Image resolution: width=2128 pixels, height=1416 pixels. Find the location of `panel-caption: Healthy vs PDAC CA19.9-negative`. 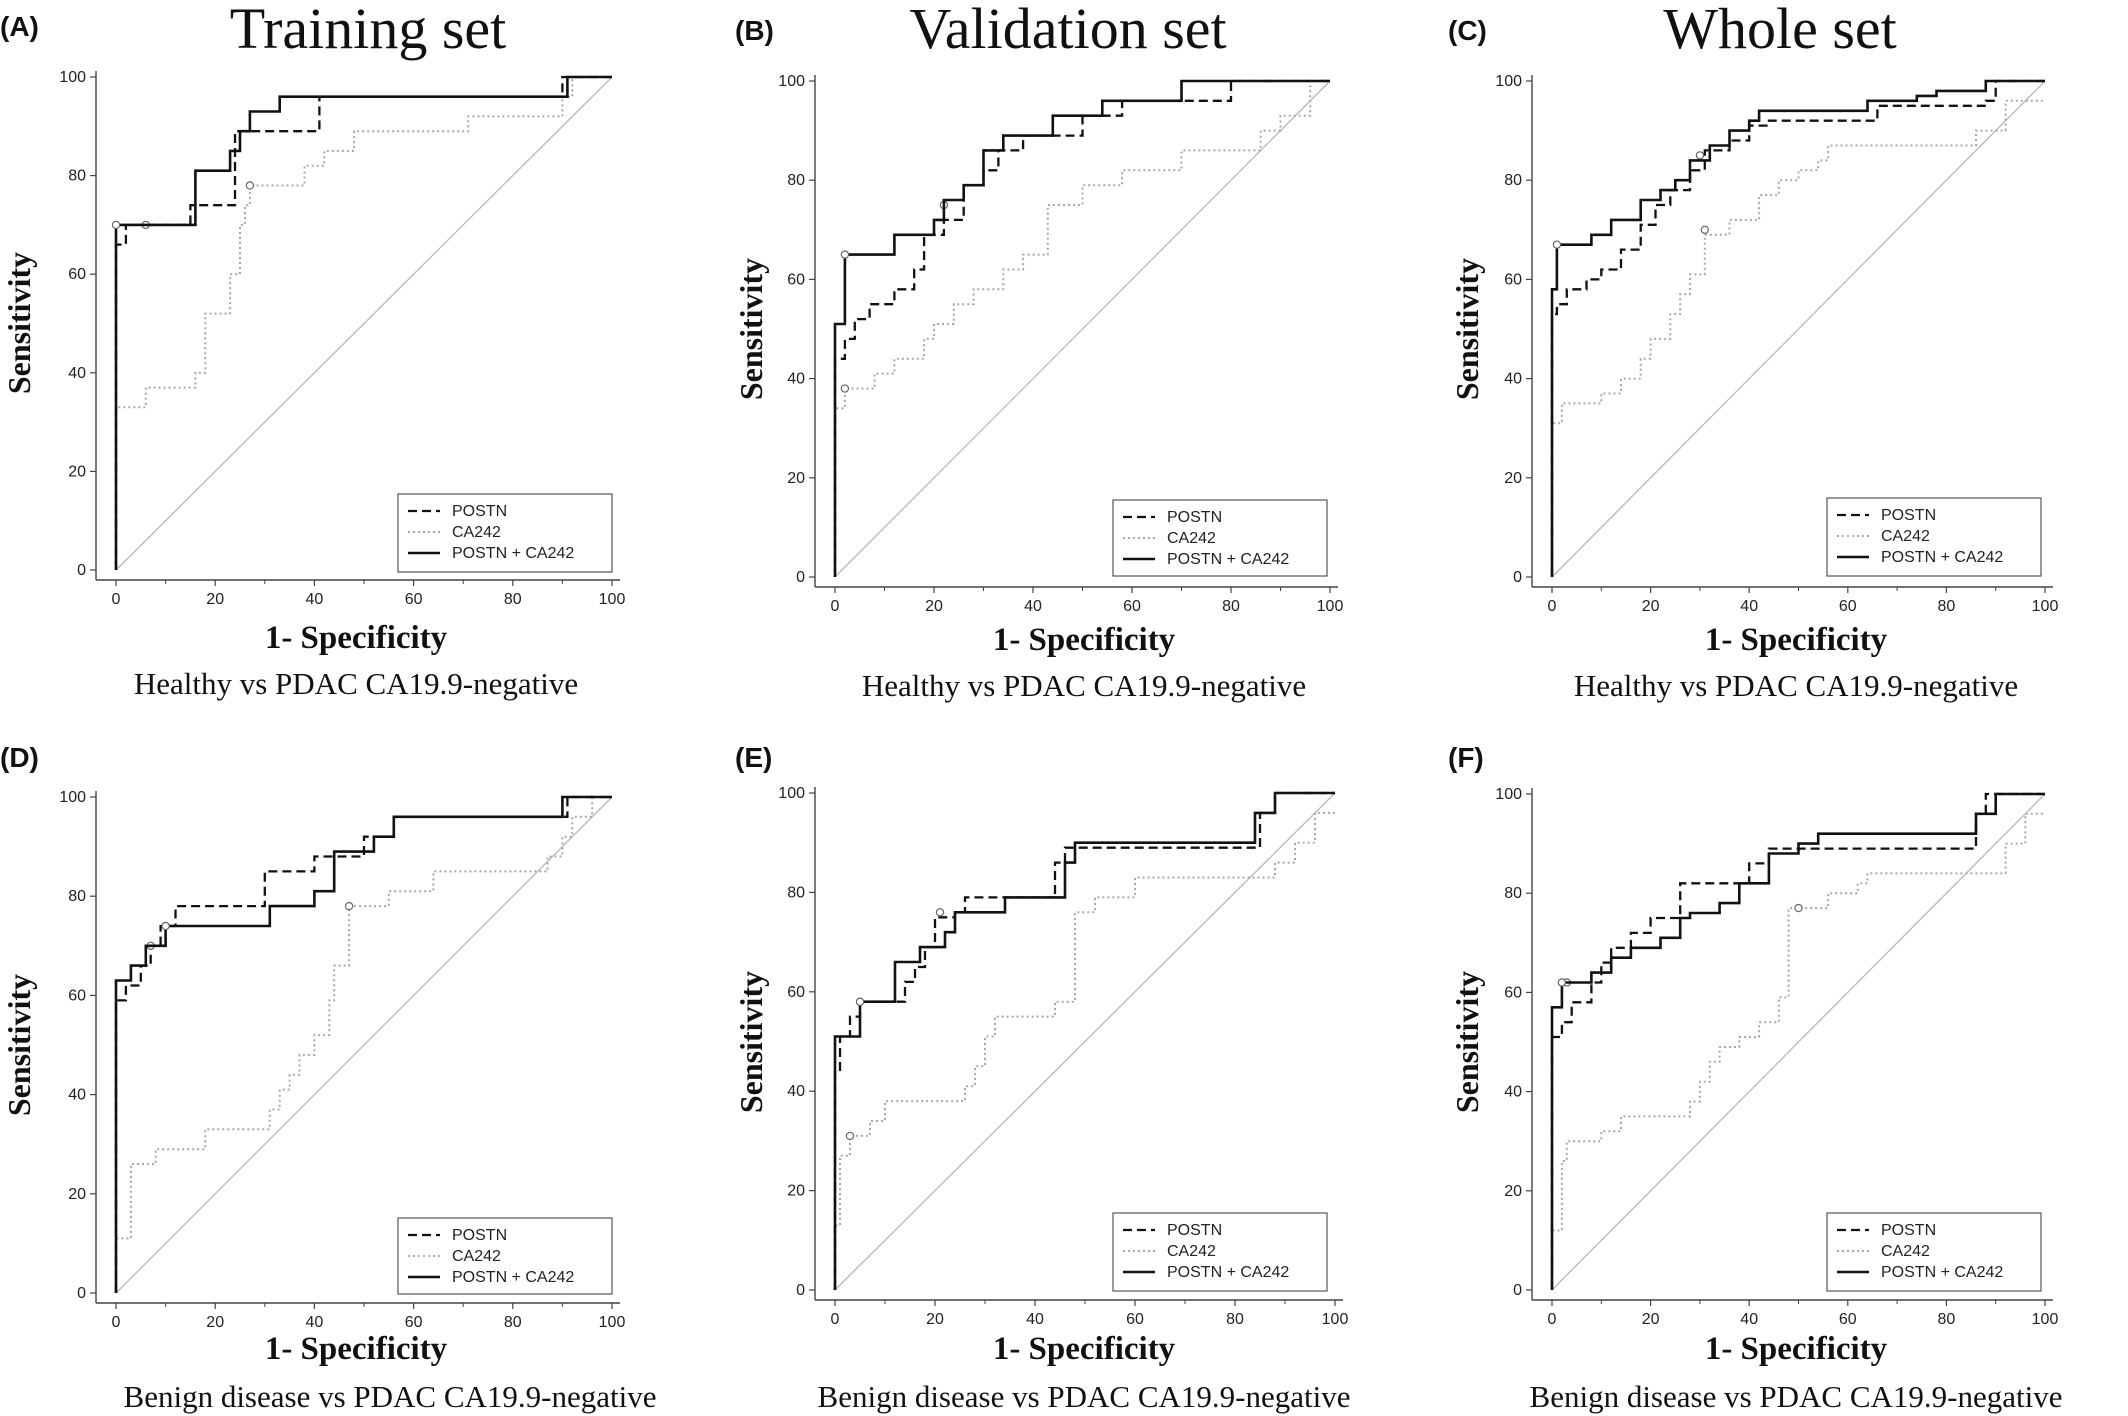

panel-caption: Healthy vs PDAC CA19.9-negative is located at coordinates (1796, 685).